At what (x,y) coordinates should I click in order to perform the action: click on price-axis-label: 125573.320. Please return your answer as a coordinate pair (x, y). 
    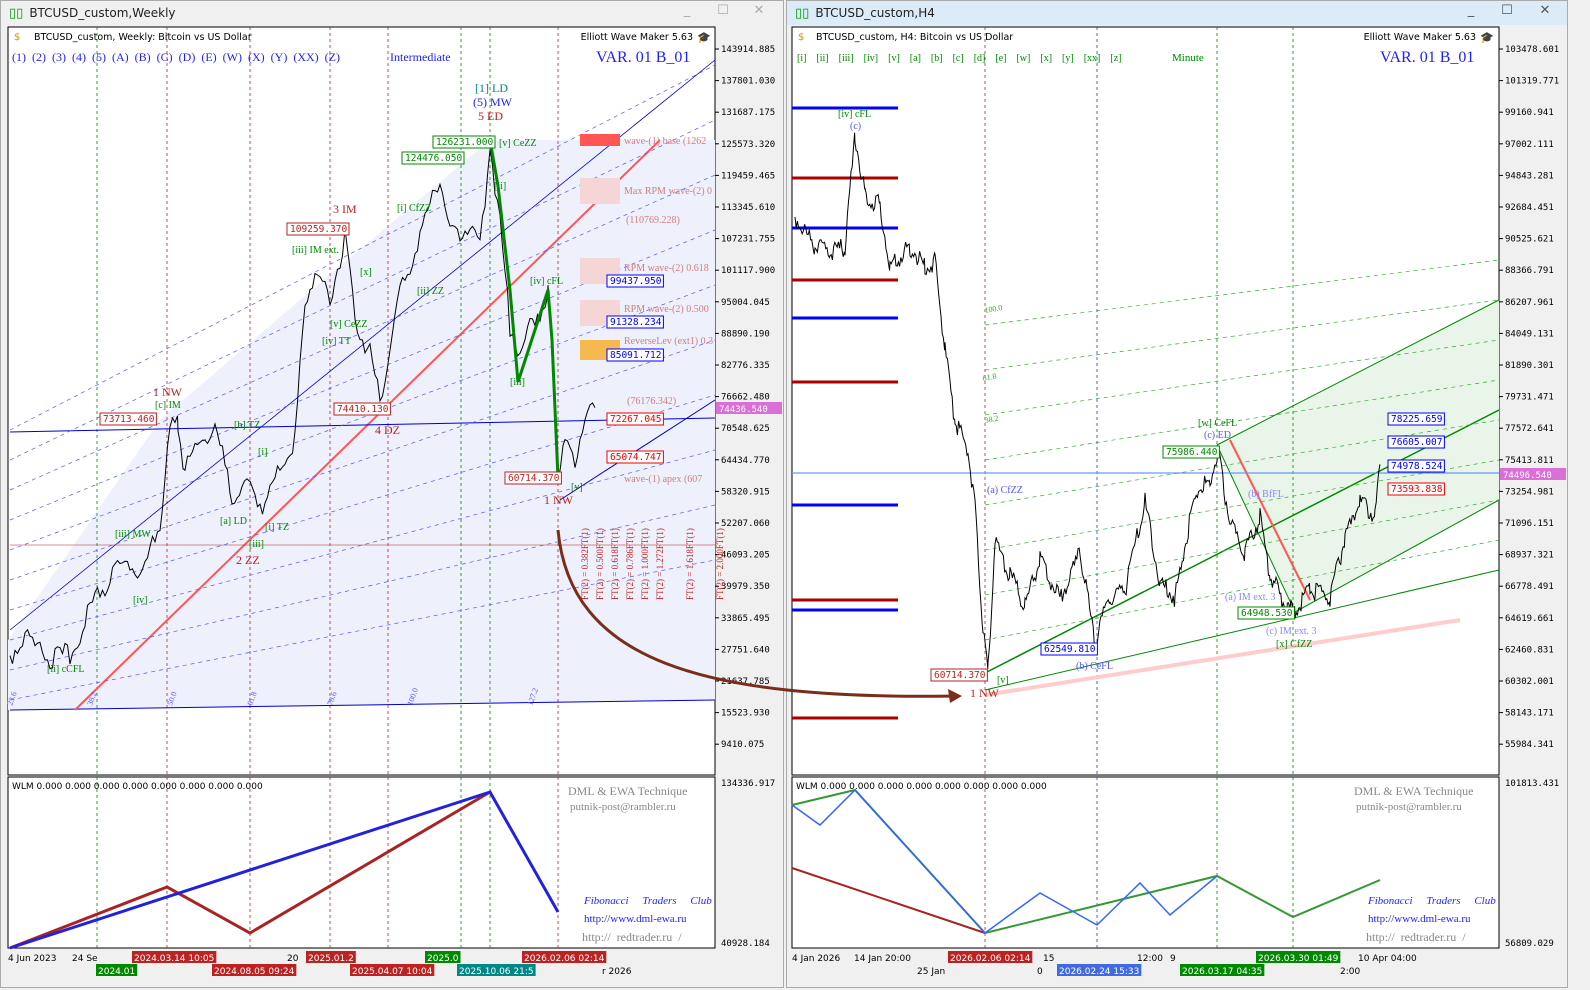
    Looking at the image, I should click on (748, 145).